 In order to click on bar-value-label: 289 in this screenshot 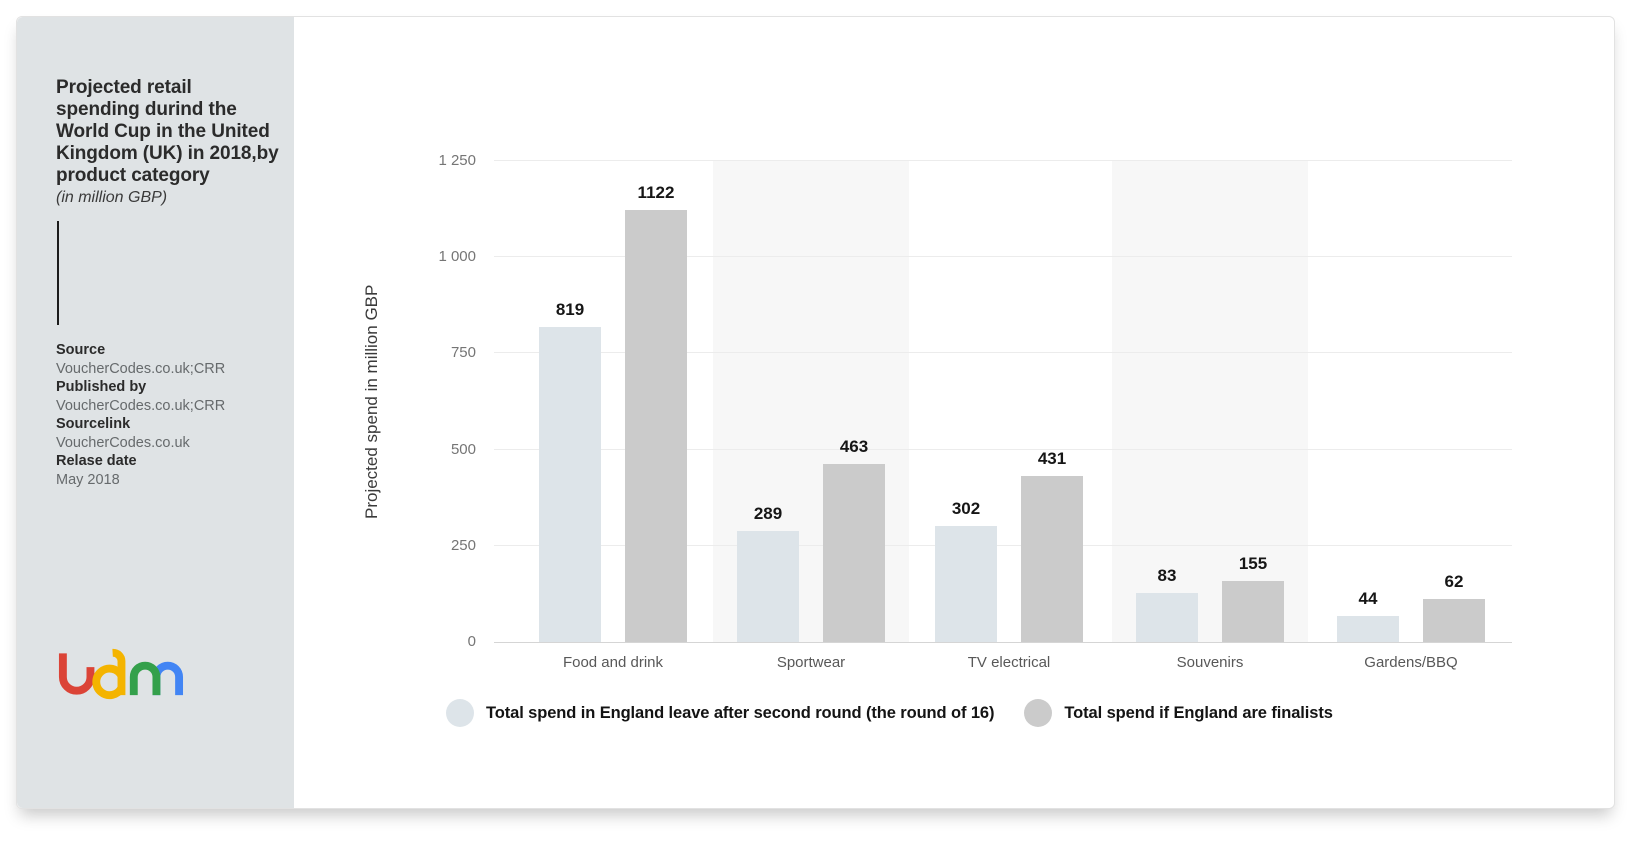, I will do `click(768, 513)`.